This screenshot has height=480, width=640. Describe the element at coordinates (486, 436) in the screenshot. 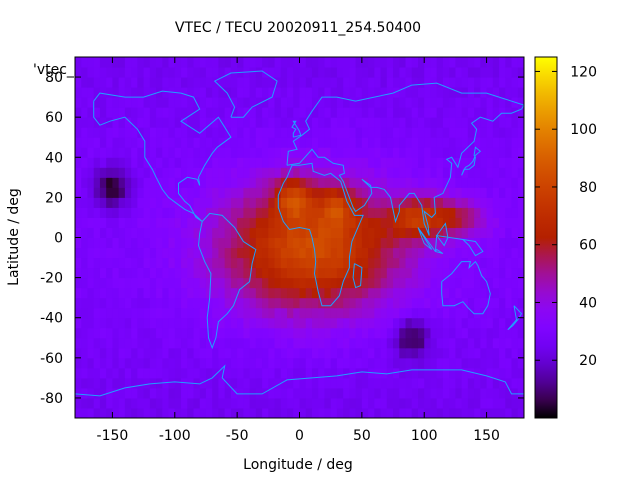

I see `x-tick-label: 150` at that location.